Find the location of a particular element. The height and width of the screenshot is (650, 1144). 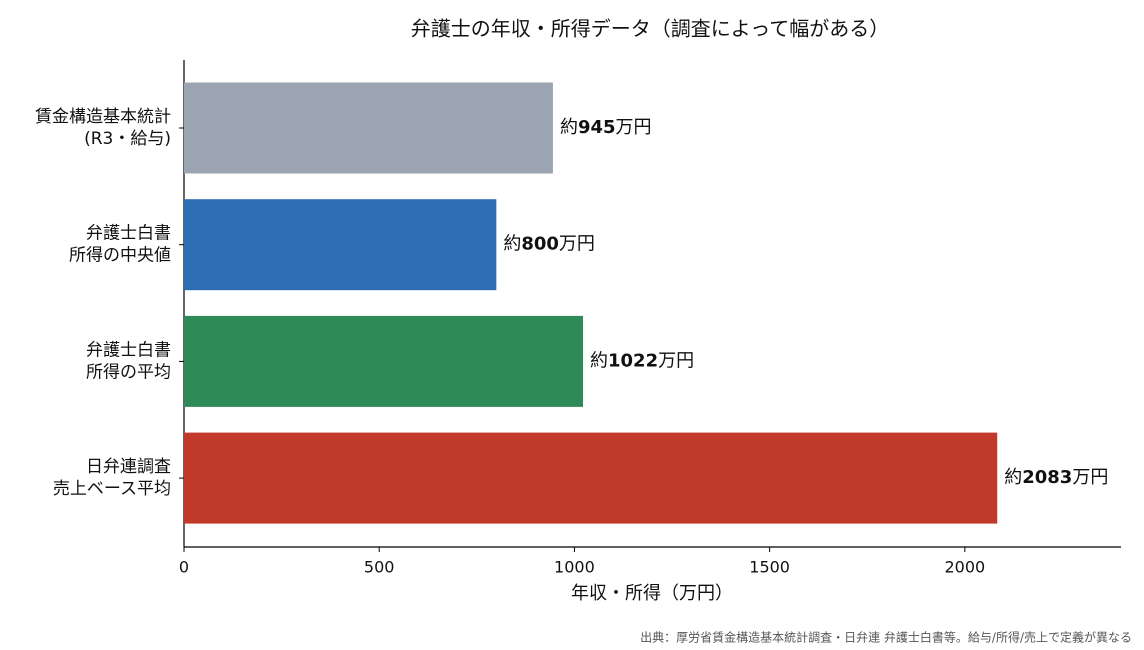

x-tick-label: 500 is located at coordinates (379, 567).